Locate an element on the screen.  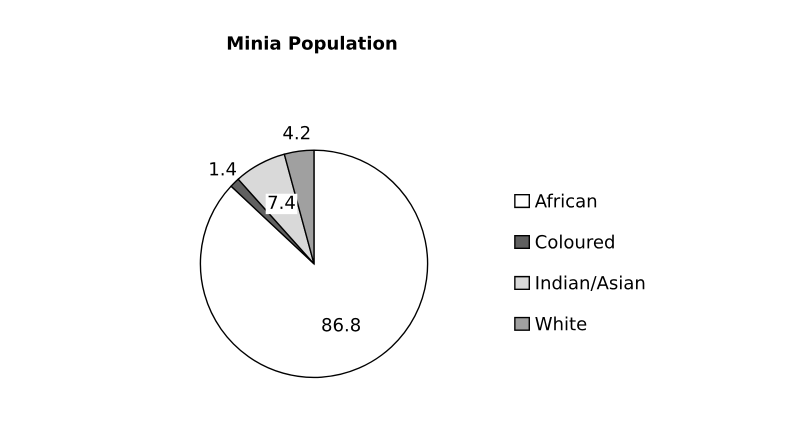
legend-label: Coloured is located at coordinates (575, 241).